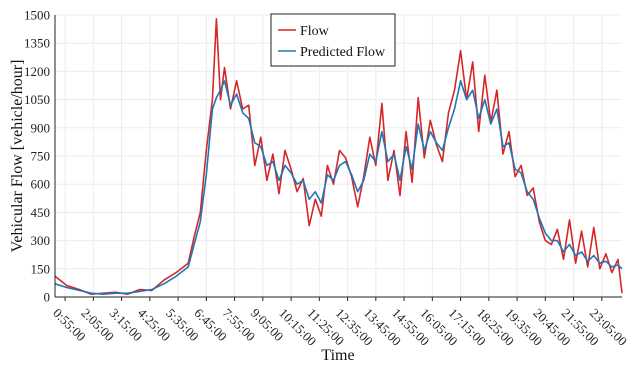 The width and height of the screenshot is (638, 365). Describe the element at coordinates (47, 297) in the screenshot. I see `y-tick-label: 0` at that location.